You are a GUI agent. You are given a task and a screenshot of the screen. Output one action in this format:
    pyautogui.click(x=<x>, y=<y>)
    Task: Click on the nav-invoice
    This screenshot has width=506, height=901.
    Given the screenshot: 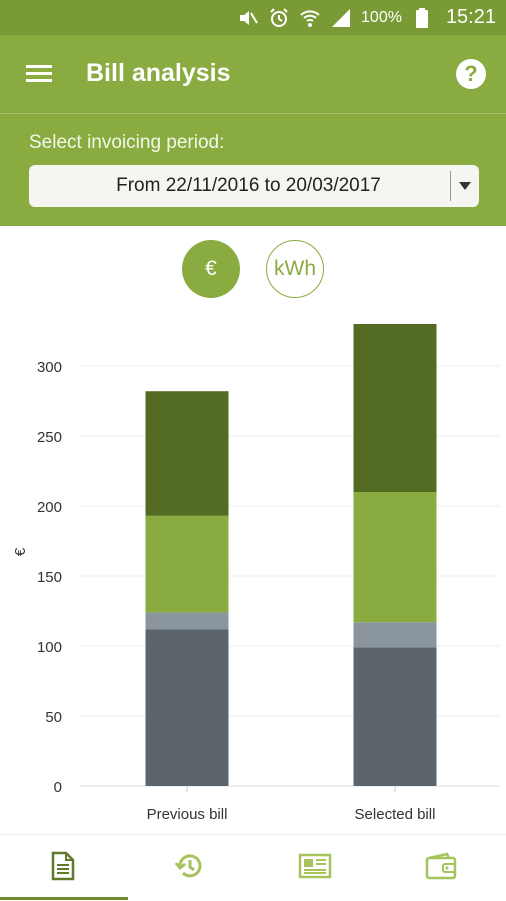 What is the action you would take?
    pyautogui.click(x=63, y=868)
    